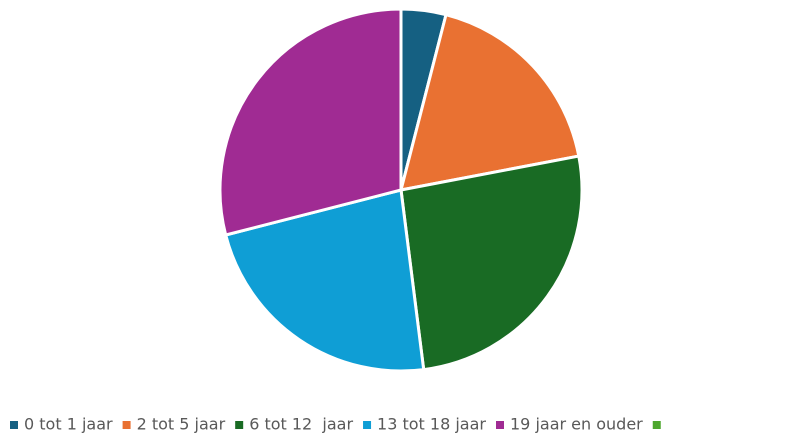 Image resolution: width=798 pixels, height=437 pixels. I want to click on legend-label: 6 tot 12 jaar, so click(301, 424).